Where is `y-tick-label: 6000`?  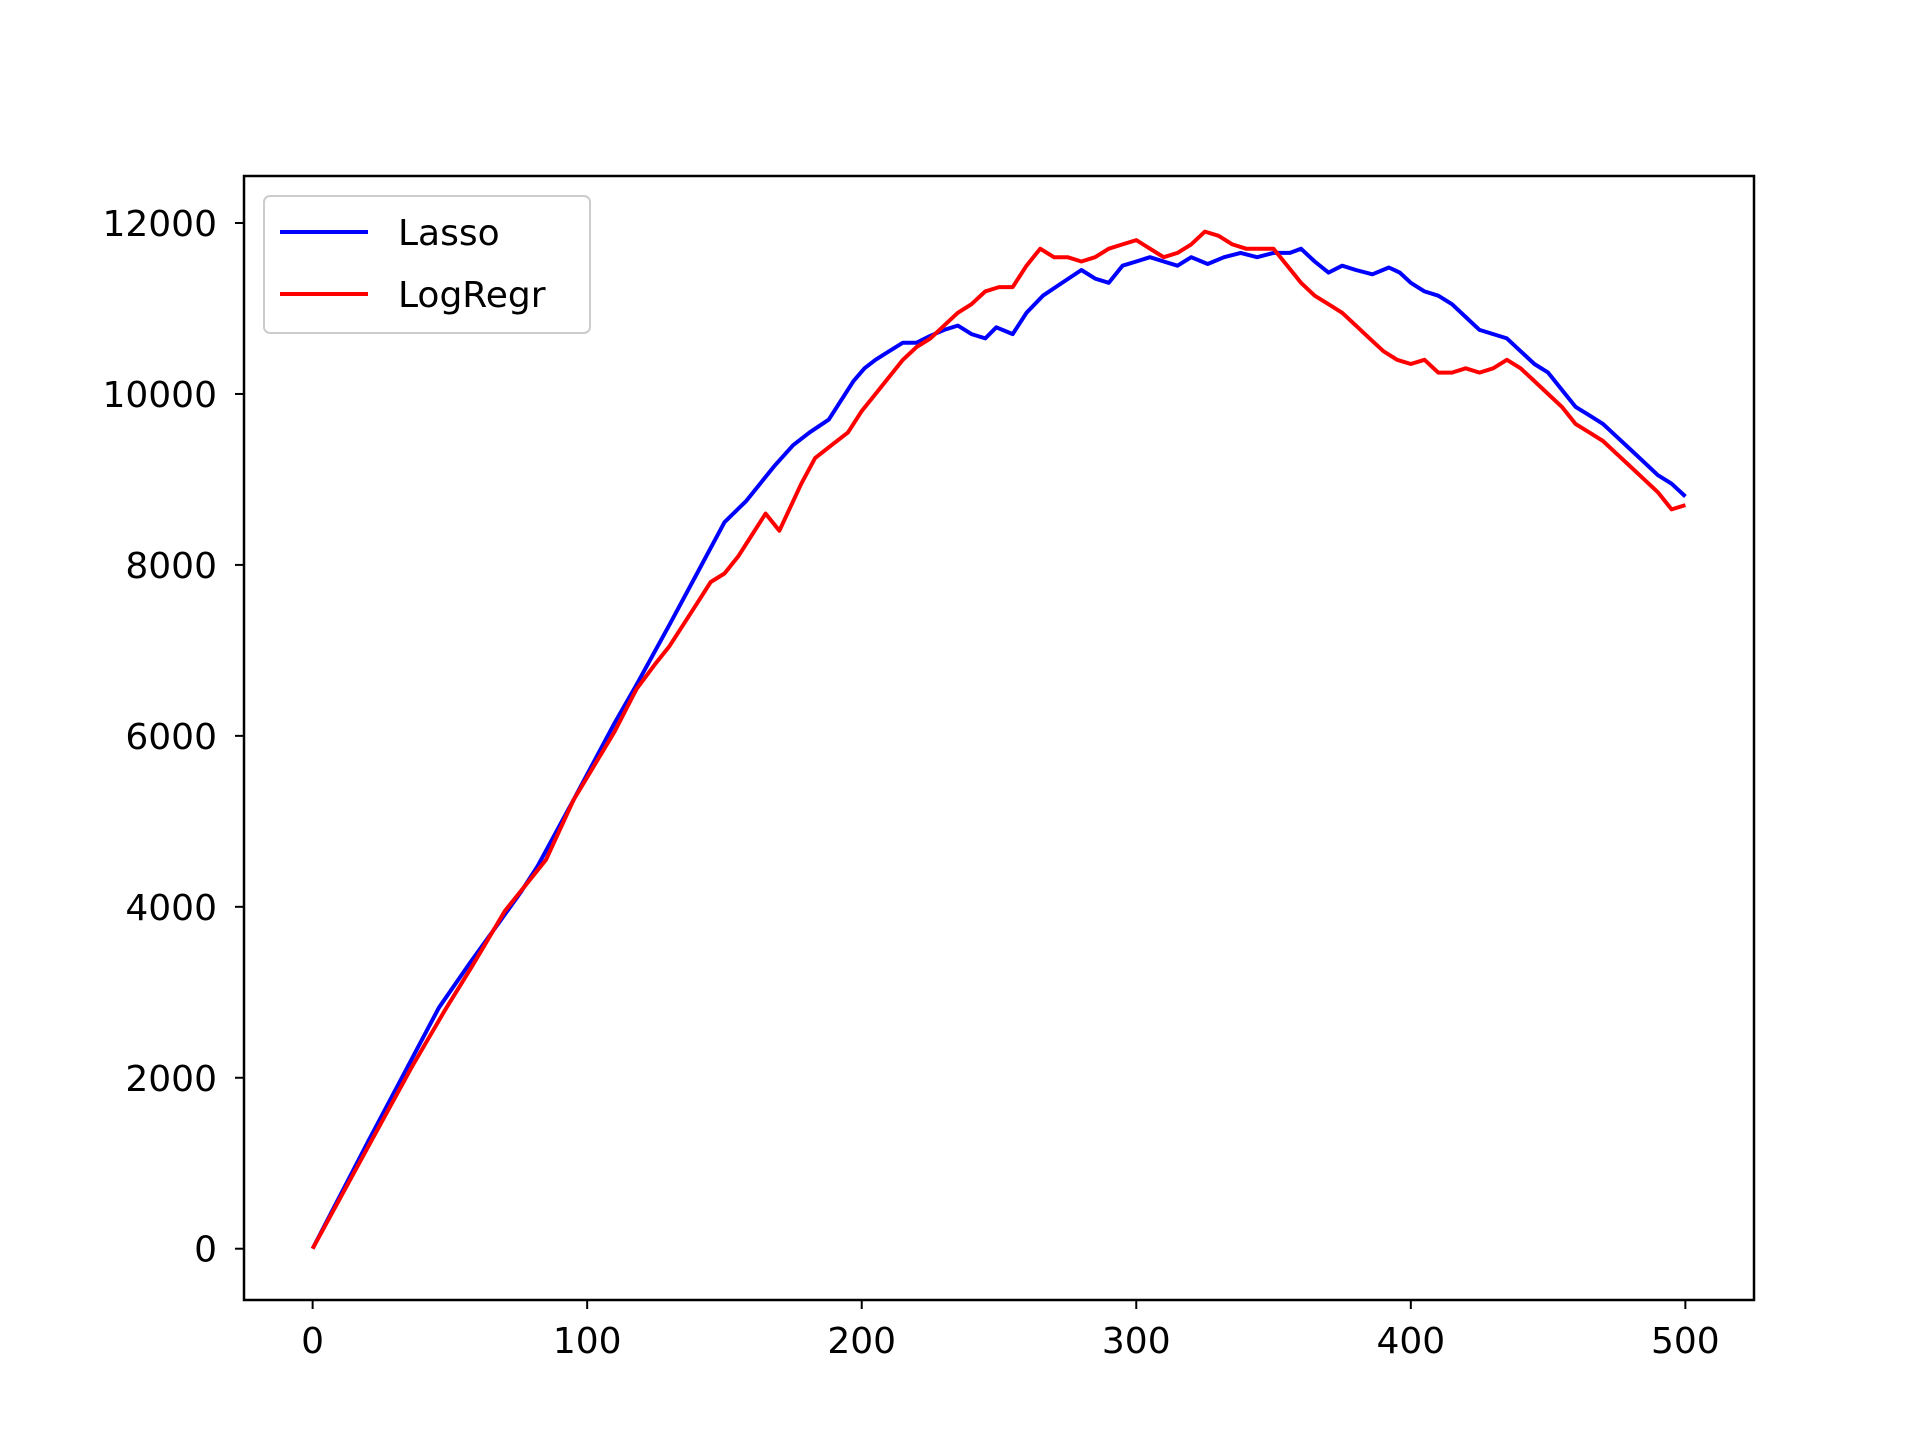 y-tick-label: 6000 is located at coordinates (171, 737).